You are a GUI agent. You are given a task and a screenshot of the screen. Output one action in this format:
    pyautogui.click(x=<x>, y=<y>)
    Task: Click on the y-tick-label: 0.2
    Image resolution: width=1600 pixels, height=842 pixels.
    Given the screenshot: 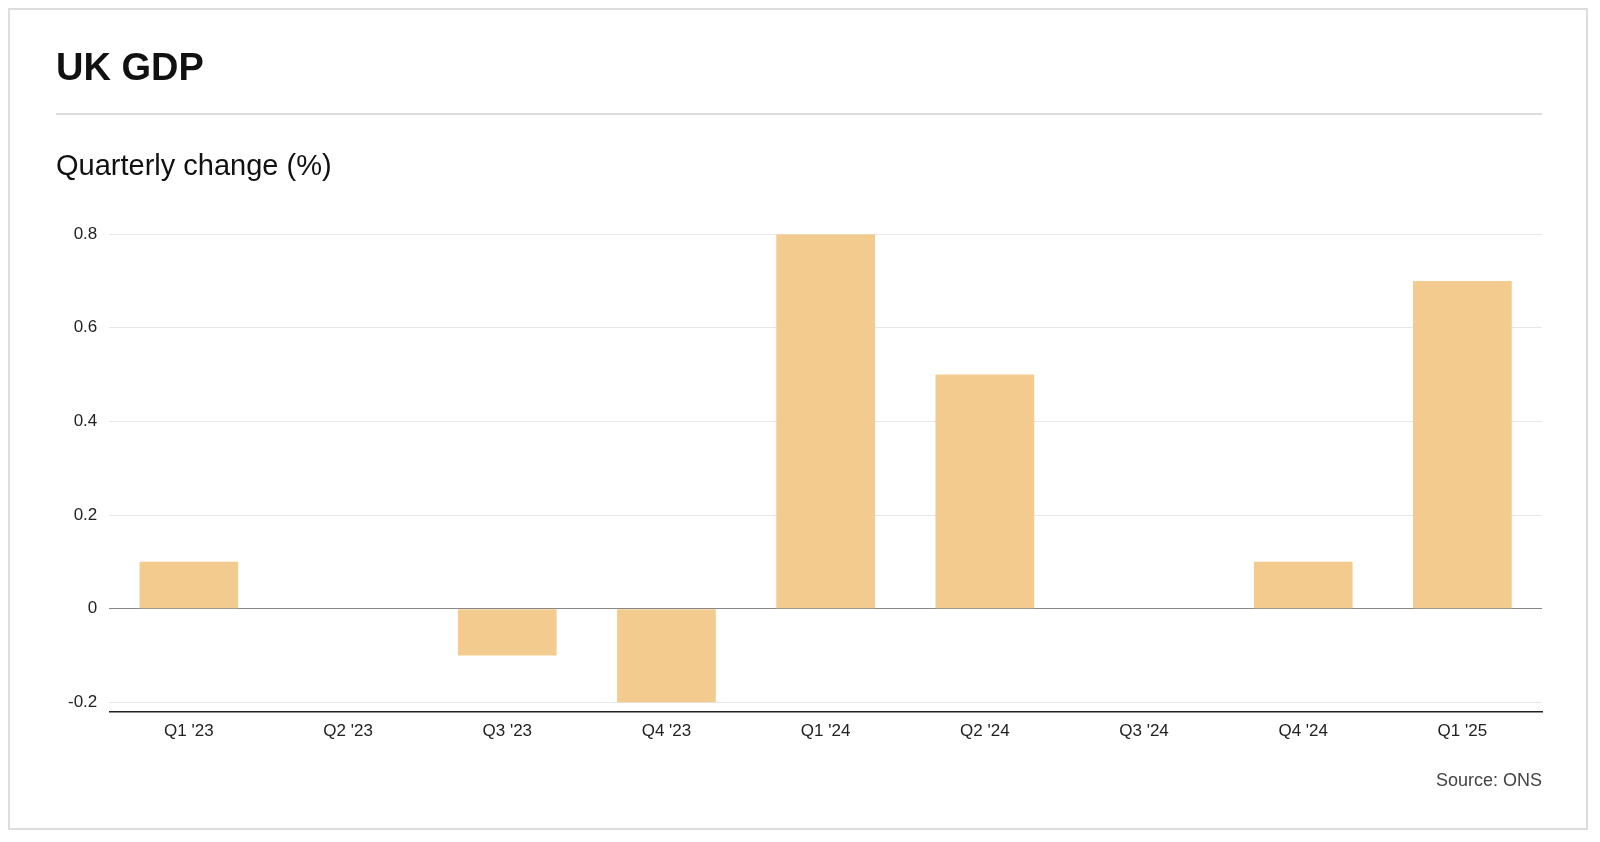 What is the action you would take?
    pyautogui.click(x=85, y=514)
    